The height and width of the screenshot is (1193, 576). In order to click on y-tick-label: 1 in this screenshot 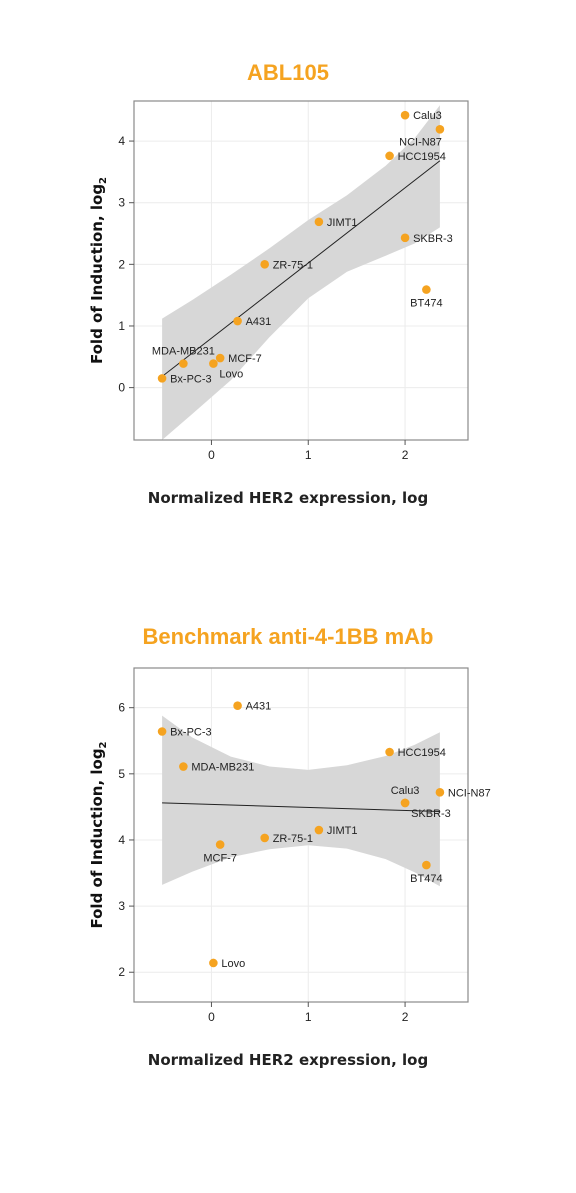, I will do `click(121, 326)`.